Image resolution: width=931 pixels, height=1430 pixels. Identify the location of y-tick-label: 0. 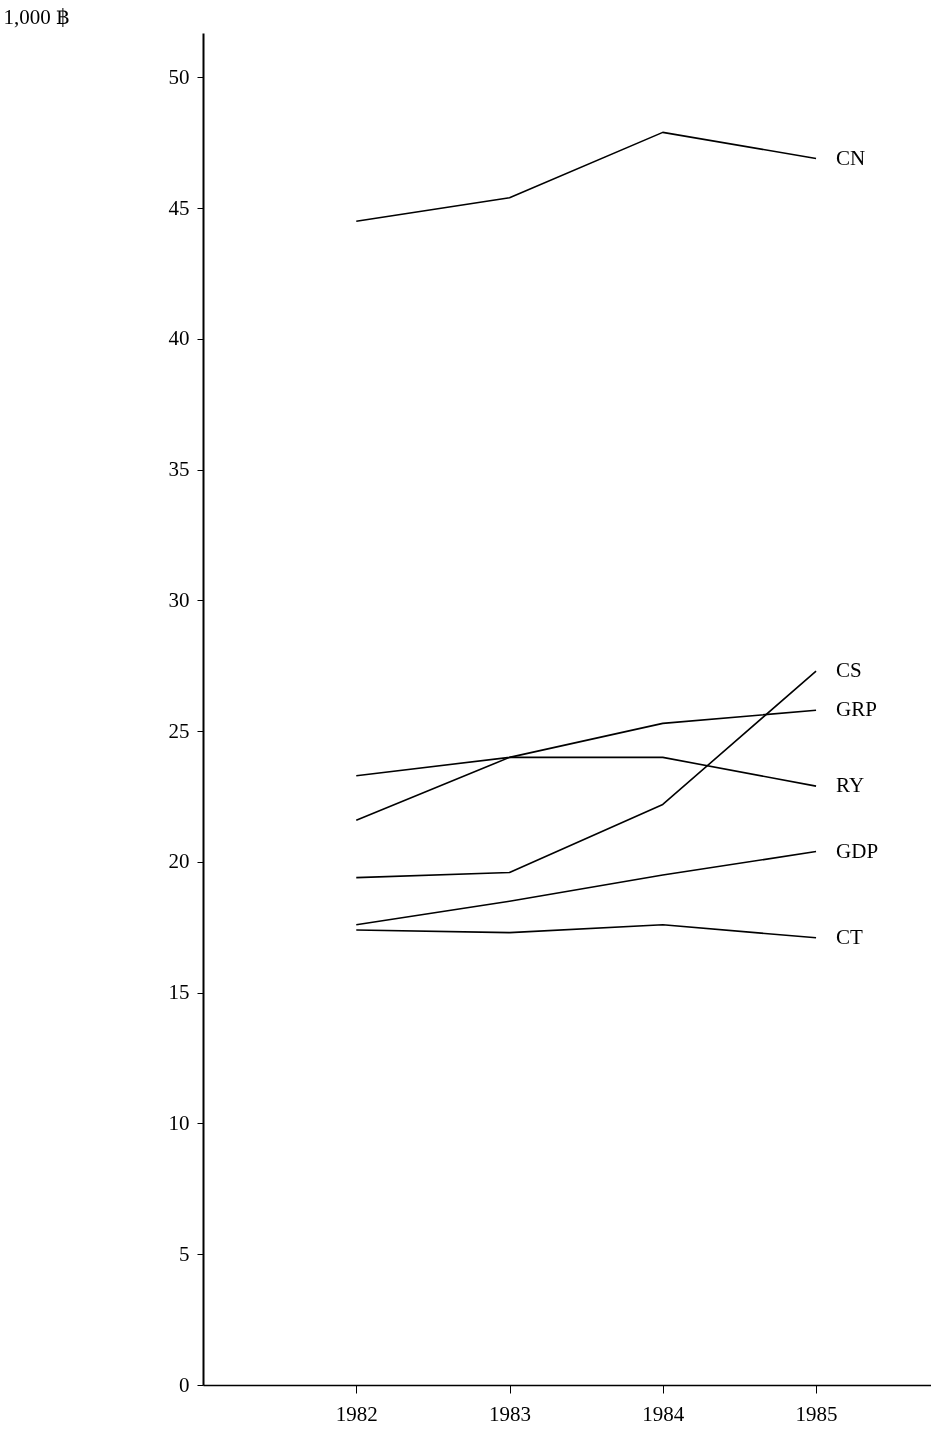
(184, 1384).